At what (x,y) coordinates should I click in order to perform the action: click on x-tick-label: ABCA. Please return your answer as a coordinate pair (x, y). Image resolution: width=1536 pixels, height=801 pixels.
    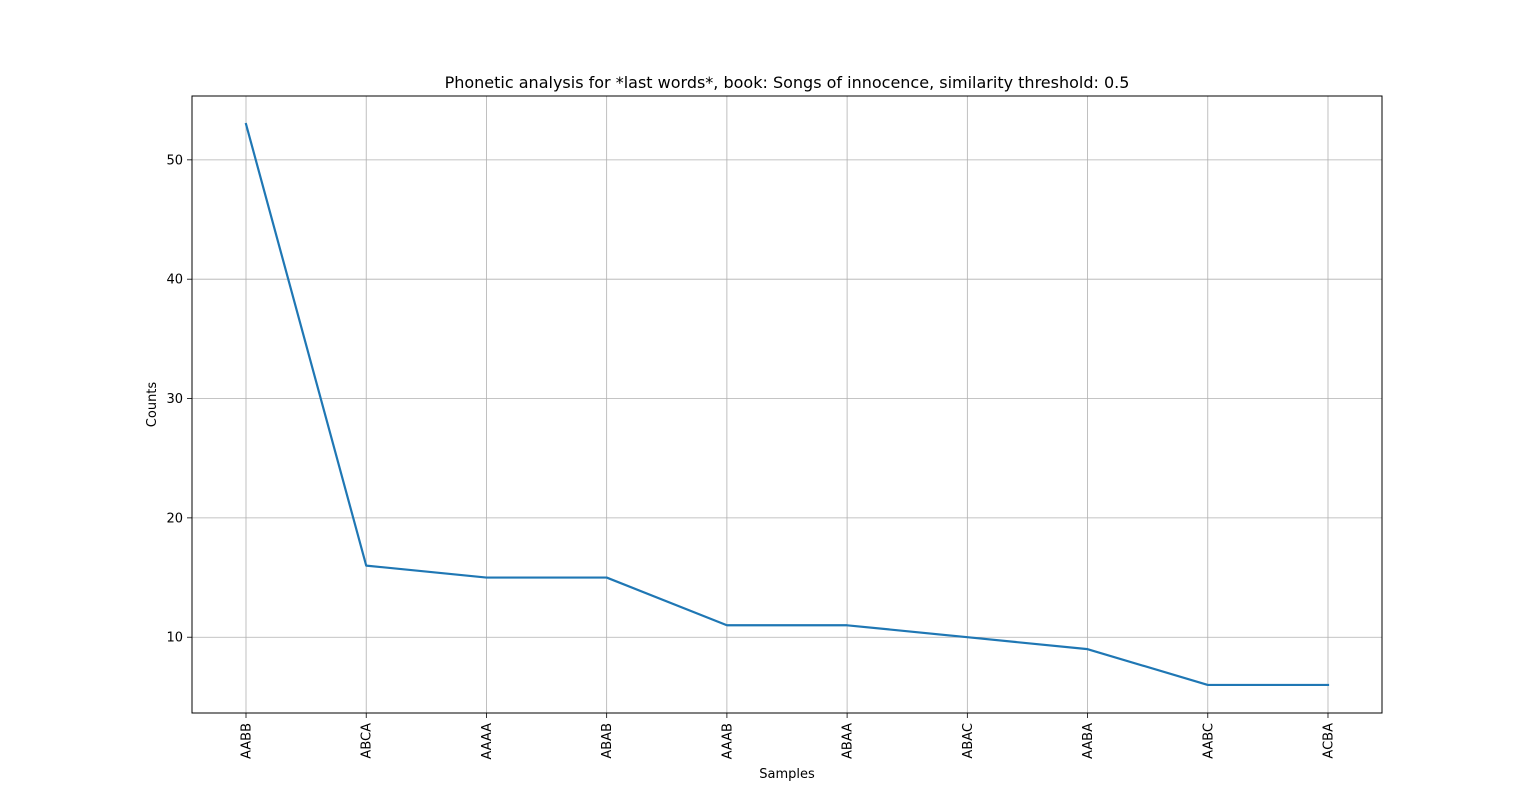
    Looking at the image, I should click on (367, 741).